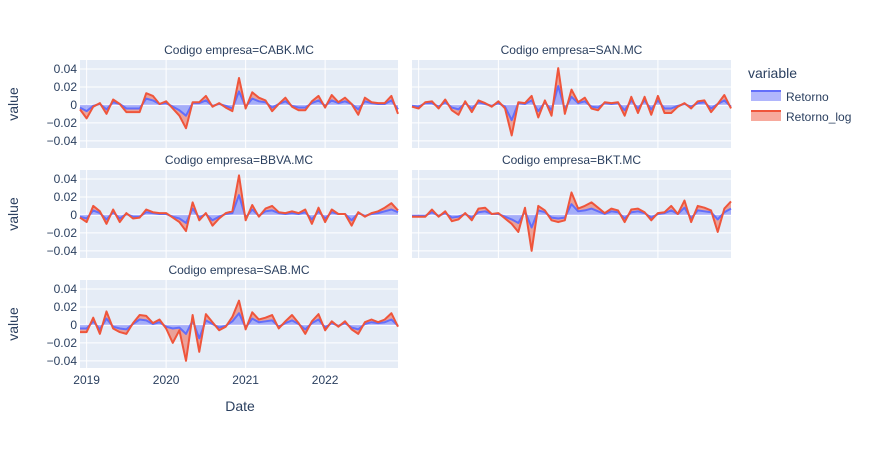  Describe the element at coordinates (240, 406) in the screenshot. I see `x-axis-title: Date` at that location.